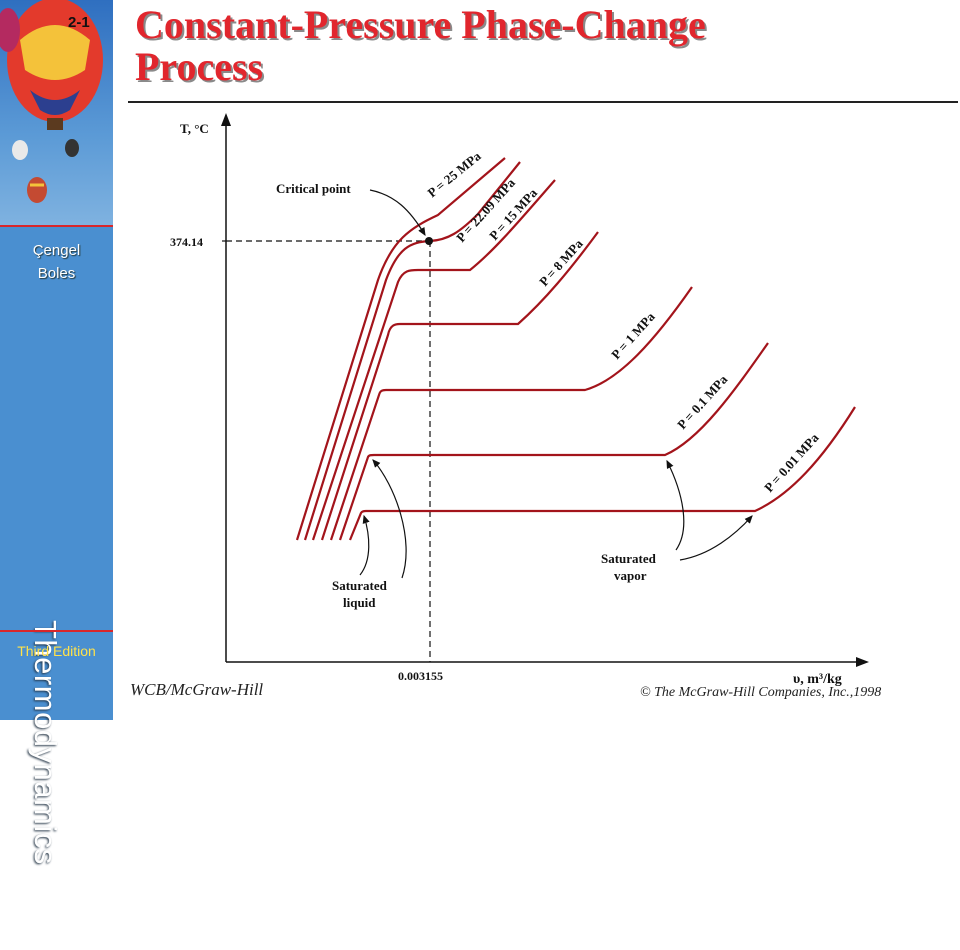  I want to click on y-axis-arrow-icon, so click(226, 119).